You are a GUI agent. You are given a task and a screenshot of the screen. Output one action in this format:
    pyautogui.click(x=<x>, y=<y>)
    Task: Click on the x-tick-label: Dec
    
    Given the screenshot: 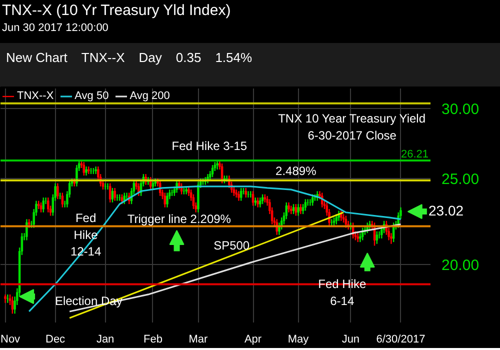 What is the action you would take?
    pyautogui.click(x=56, y=340)
    